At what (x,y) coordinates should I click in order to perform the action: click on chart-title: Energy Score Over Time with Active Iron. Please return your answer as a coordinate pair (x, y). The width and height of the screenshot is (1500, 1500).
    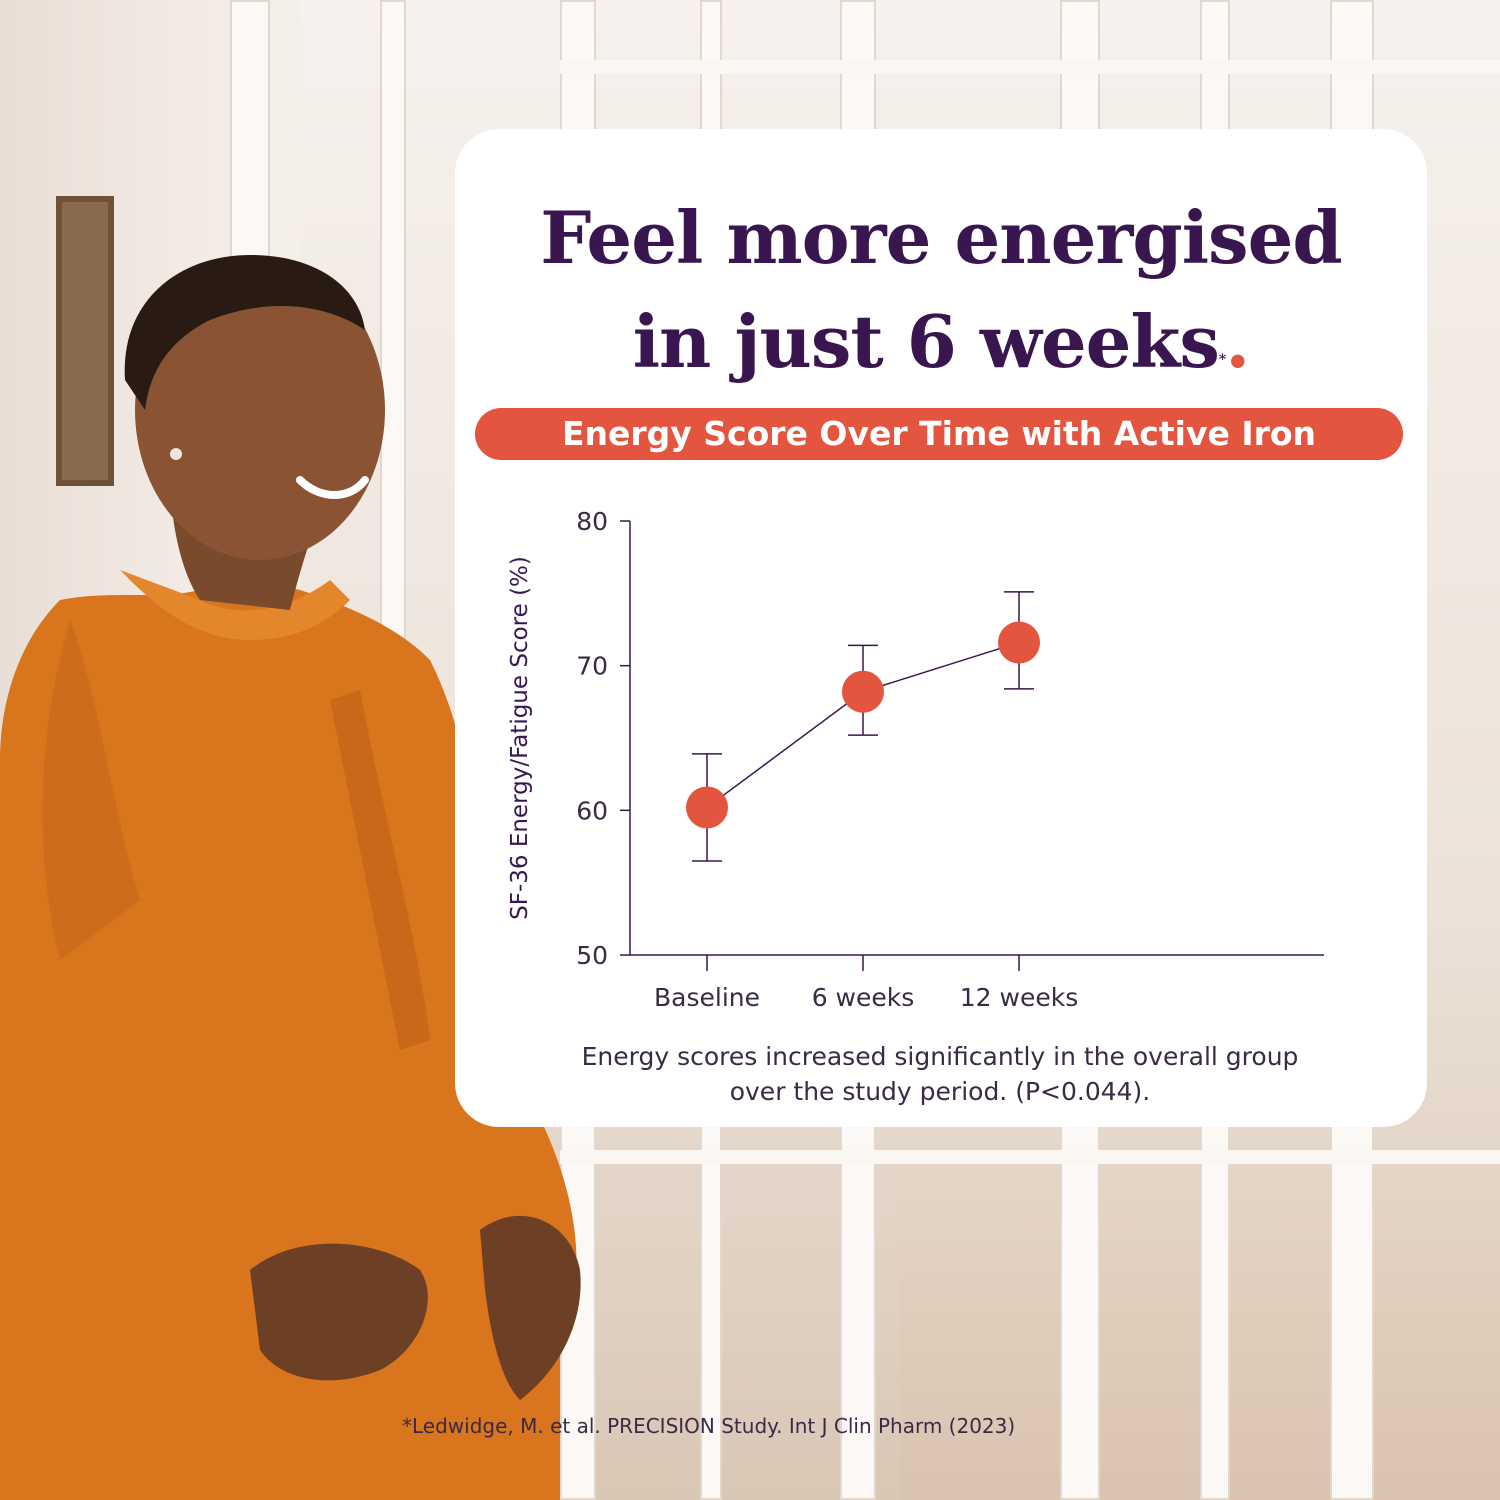
    Looking at the image, I should click on (939, 434).